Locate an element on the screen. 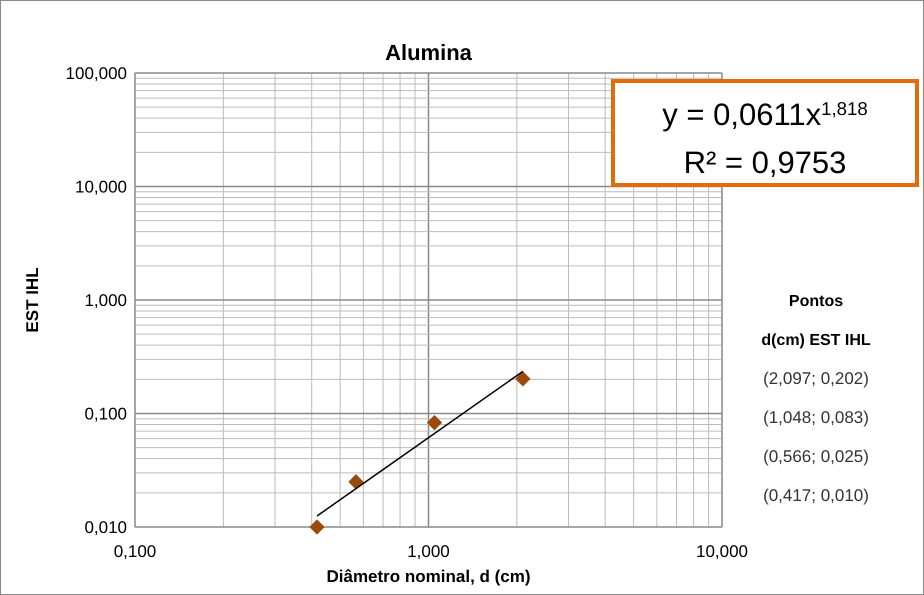  x-tick-label: 1,000 is located at coordinates (428, 551).